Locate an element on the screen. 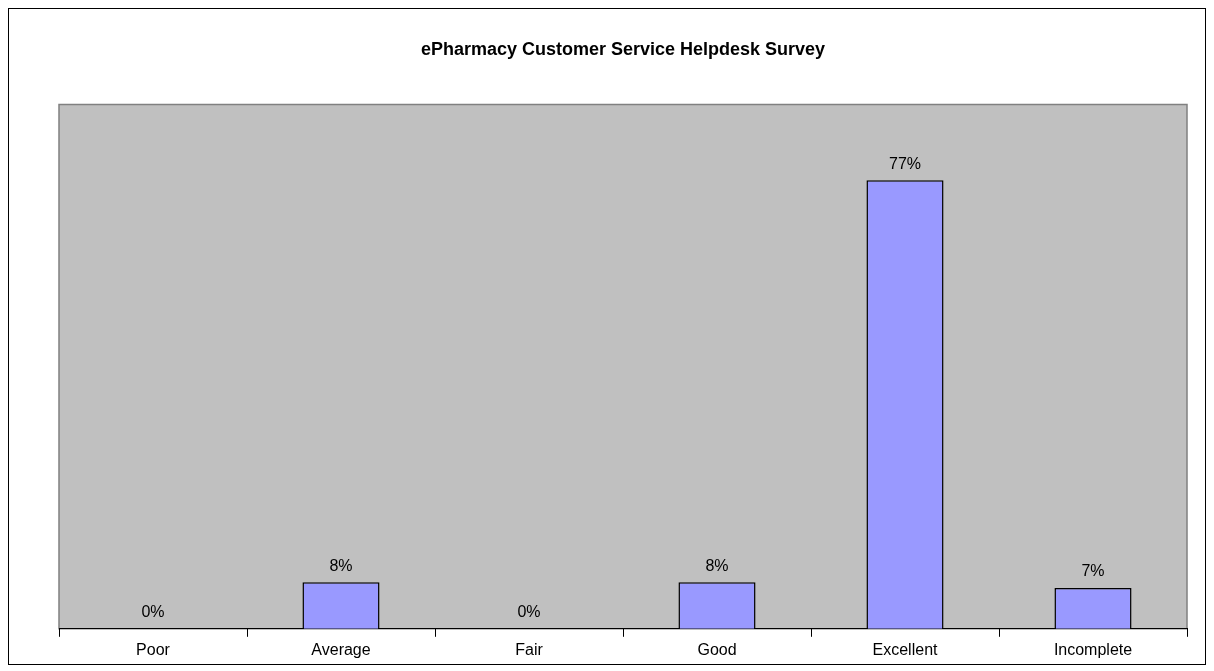  x-tick-label: Excellent is located at coordinates (905, 649).